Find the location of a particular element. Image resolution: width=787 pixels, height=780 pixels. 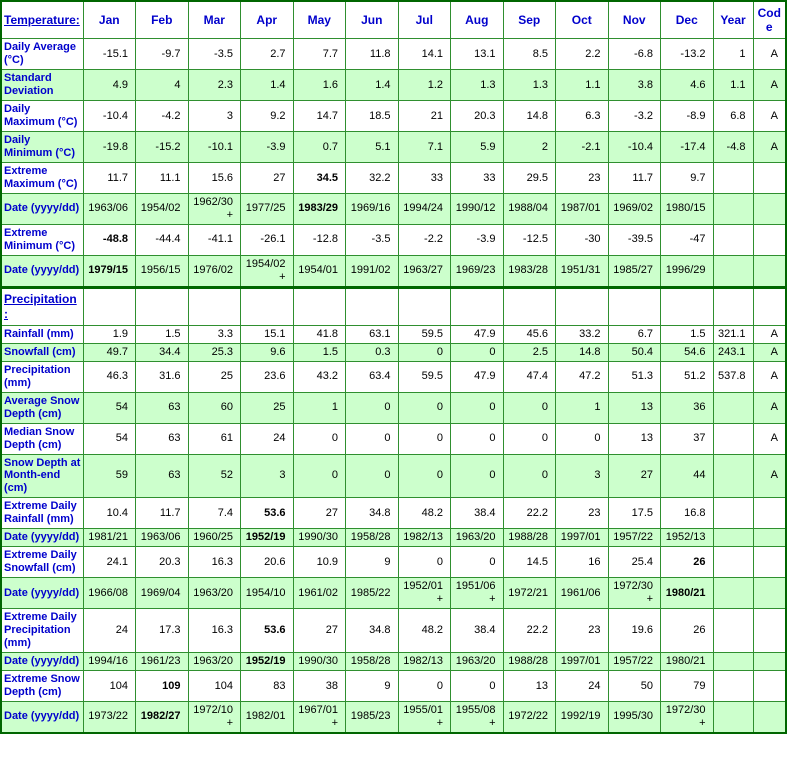

column-header-apr: Apr is located at coordinates (267, 20).